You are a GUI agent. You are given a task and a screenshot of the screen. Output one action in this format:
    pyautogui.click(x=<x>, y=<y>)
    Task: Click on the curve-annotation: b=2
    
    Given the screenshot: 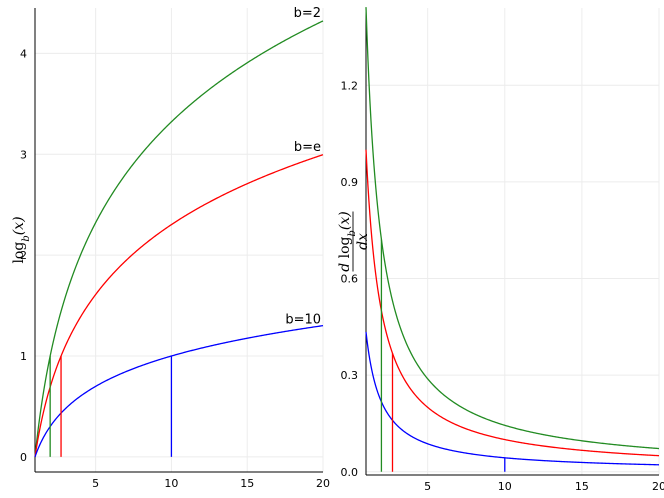 What is the action you would take?
    pyautogui.click(x=307, y=13)
    